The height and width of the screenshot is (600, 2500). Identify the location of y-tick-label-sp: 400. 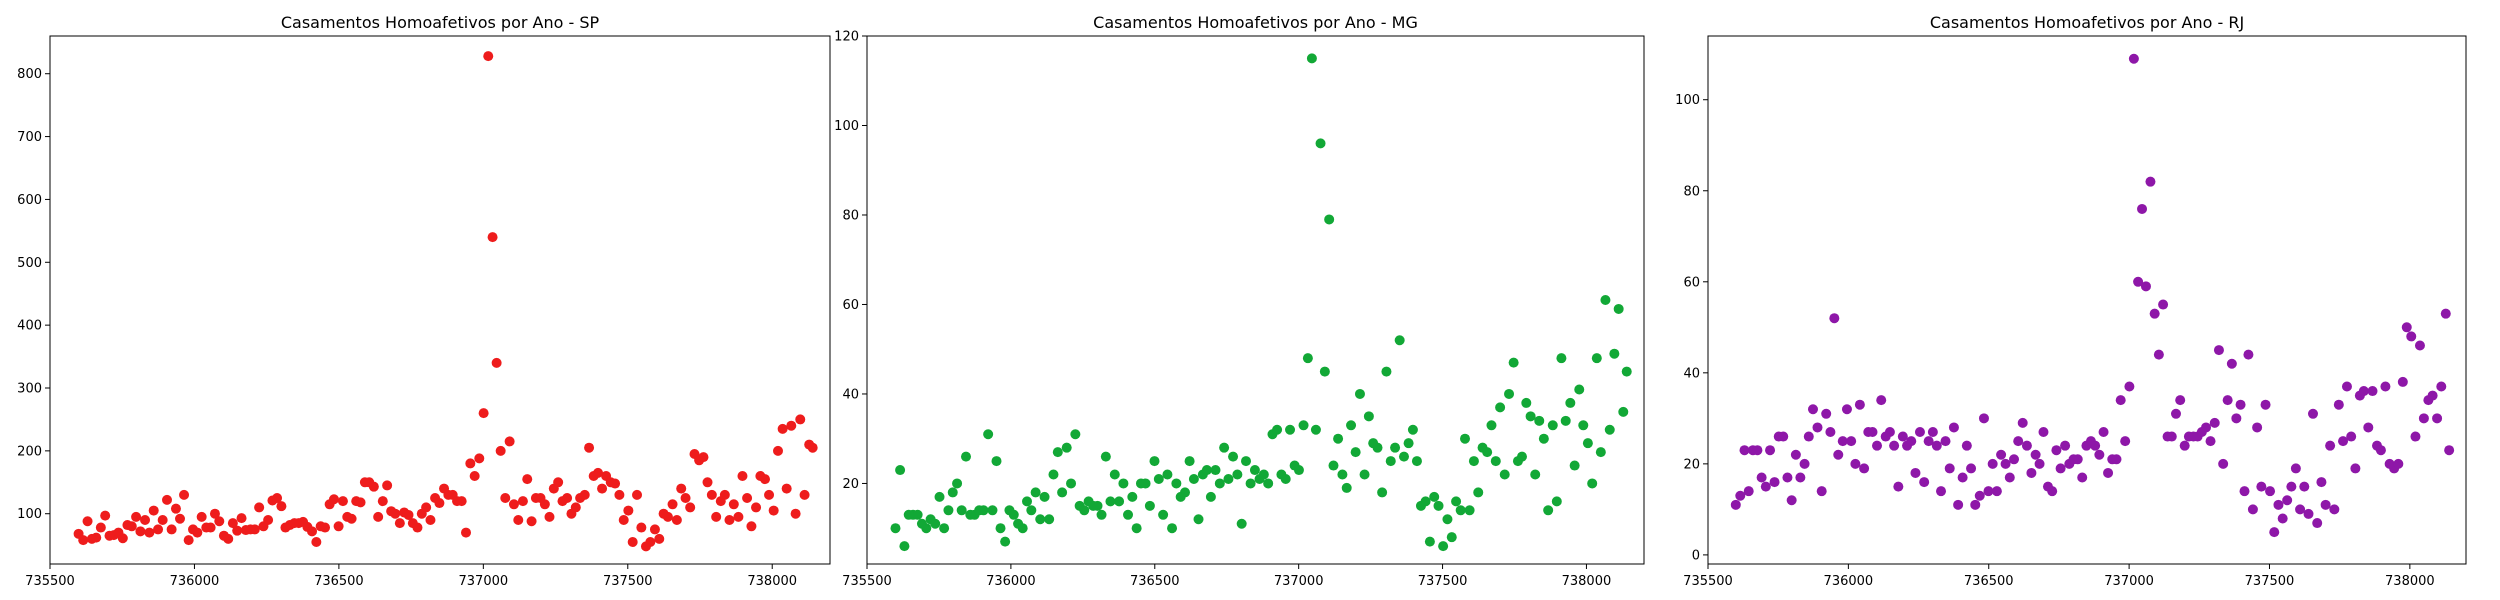
(29, 326).